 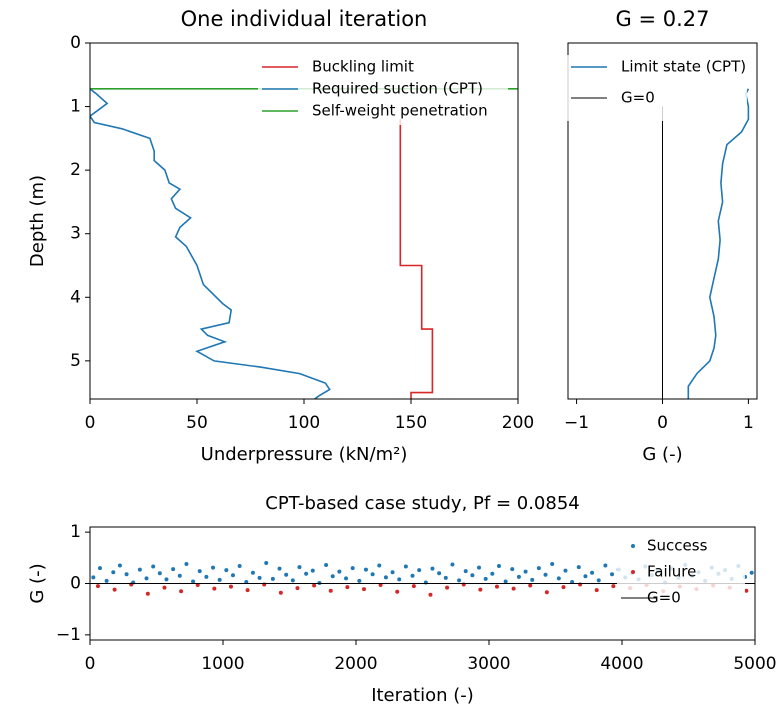 I want to click on line-series, so click(x=416, y=259).